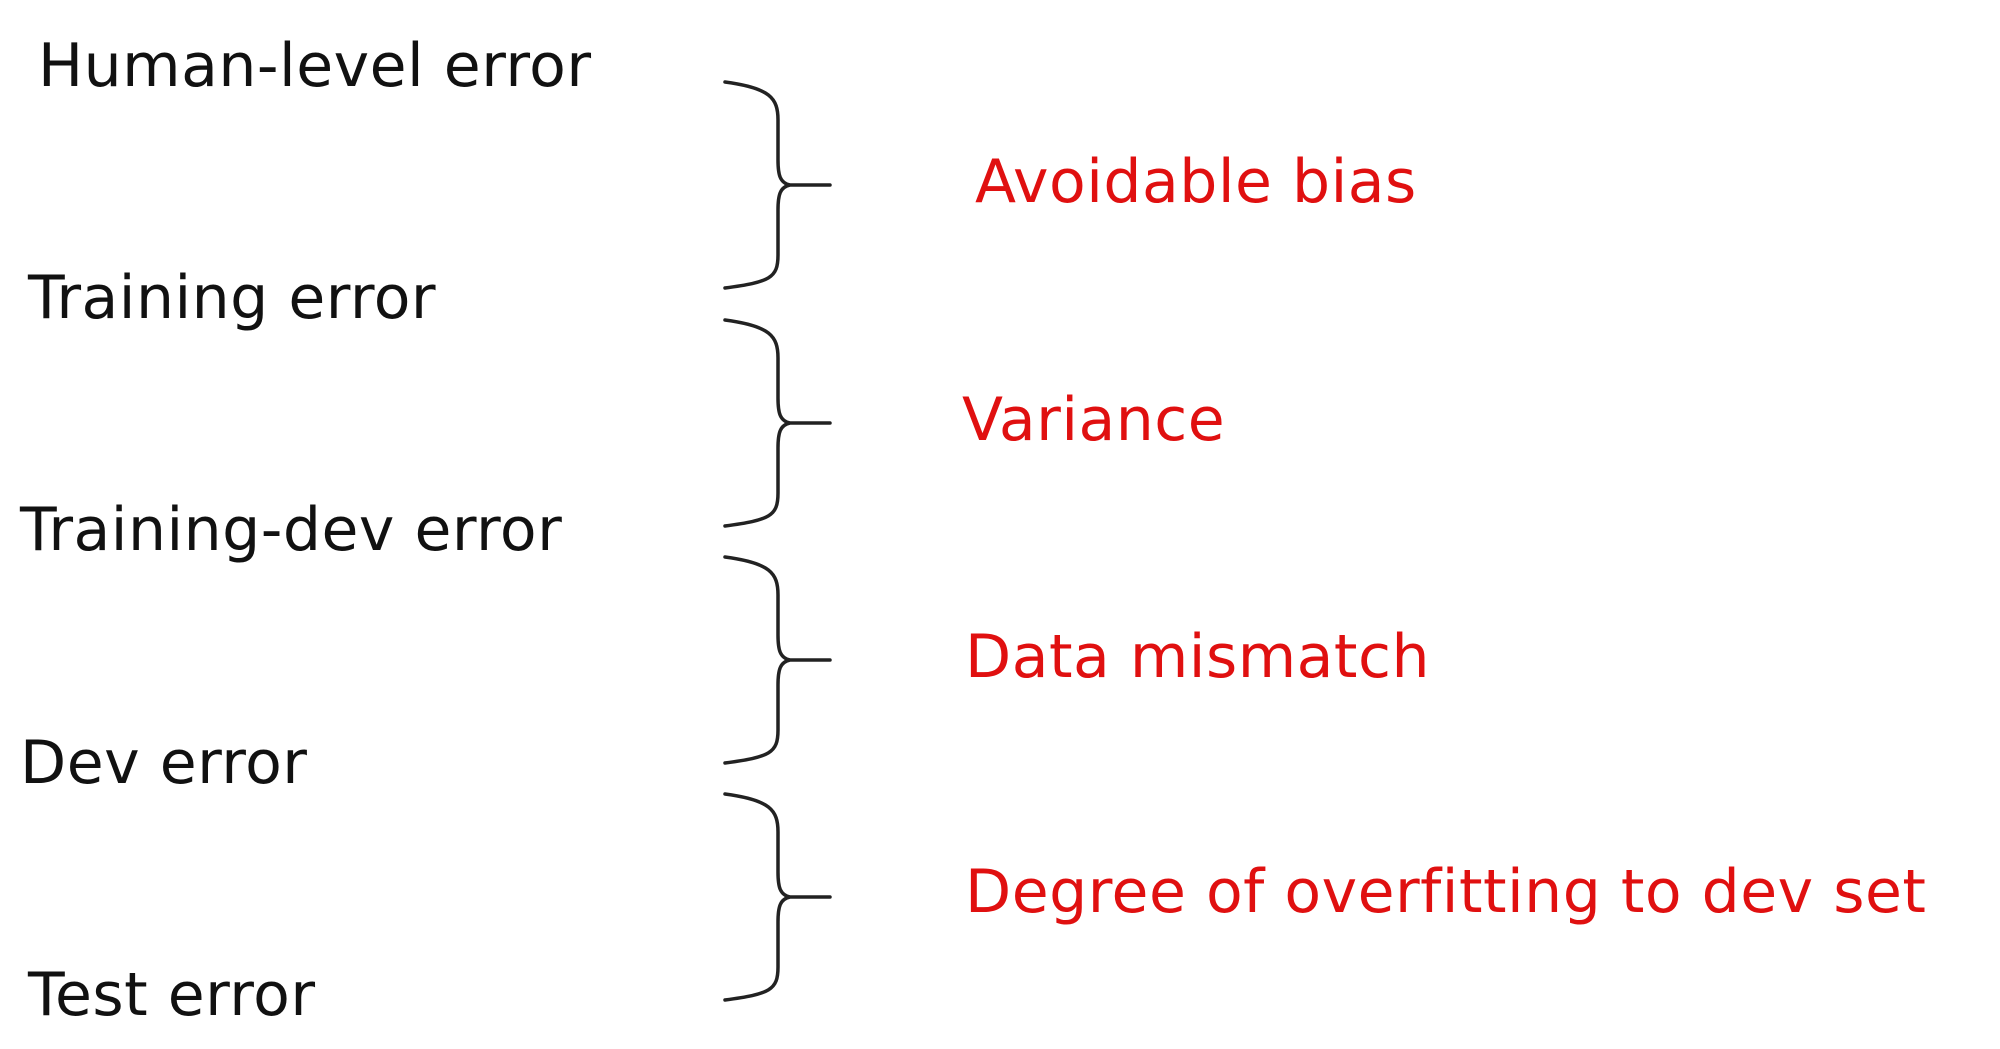 The image size is (2000, 1049). What do you see at coordinates (777, 185) in the screenshot?
I see `bracket-avoidable-bias` at bounding box center [777, 185].